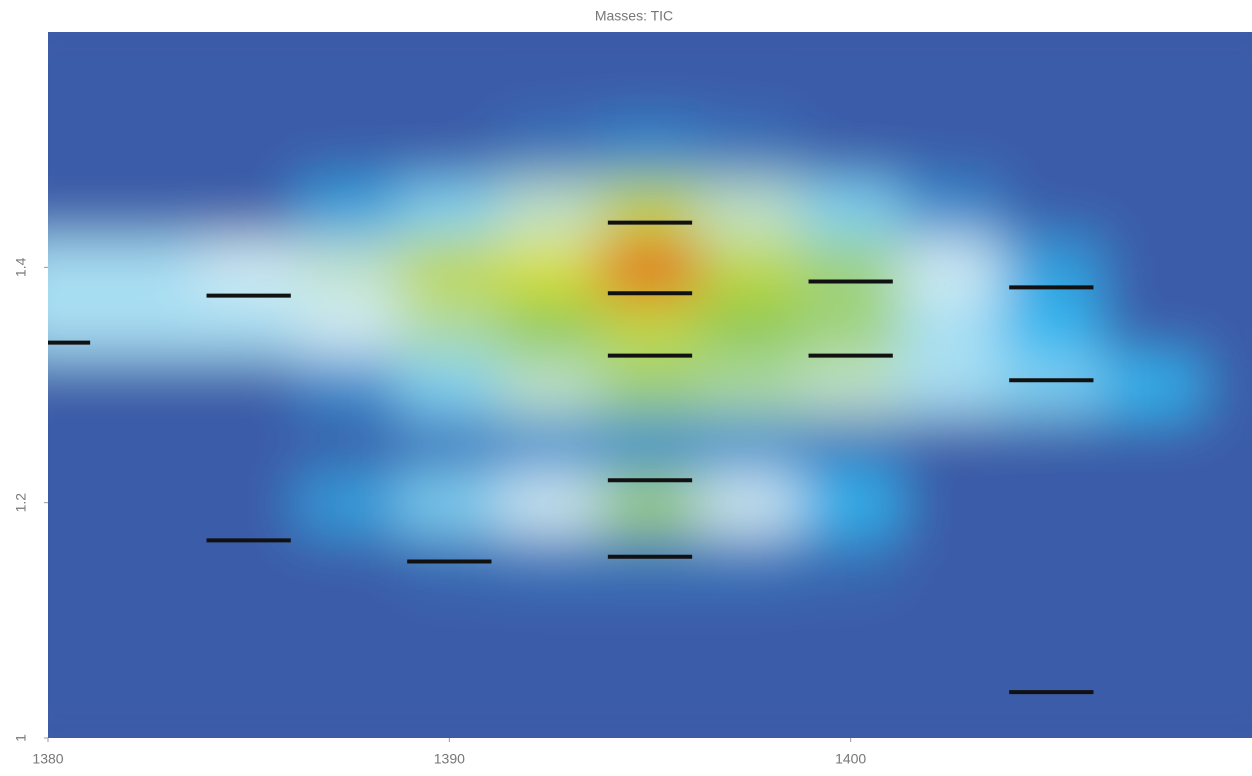 This screenshot has height=776, width=1252. I want to click on x-tick-label: 1380, so click(47, 759).